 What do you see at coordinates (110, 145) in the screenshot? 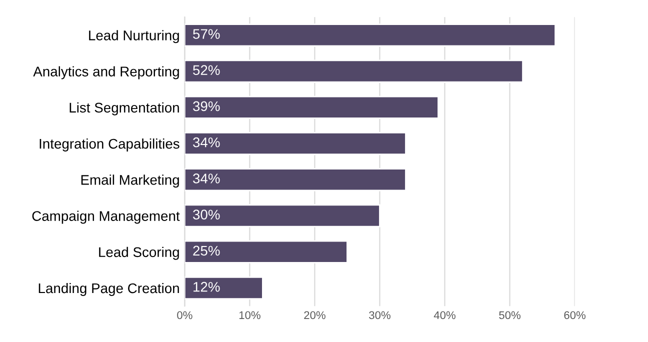
I see `y-tick-label: Integration Capabilities` at bounding box center [110, 145].